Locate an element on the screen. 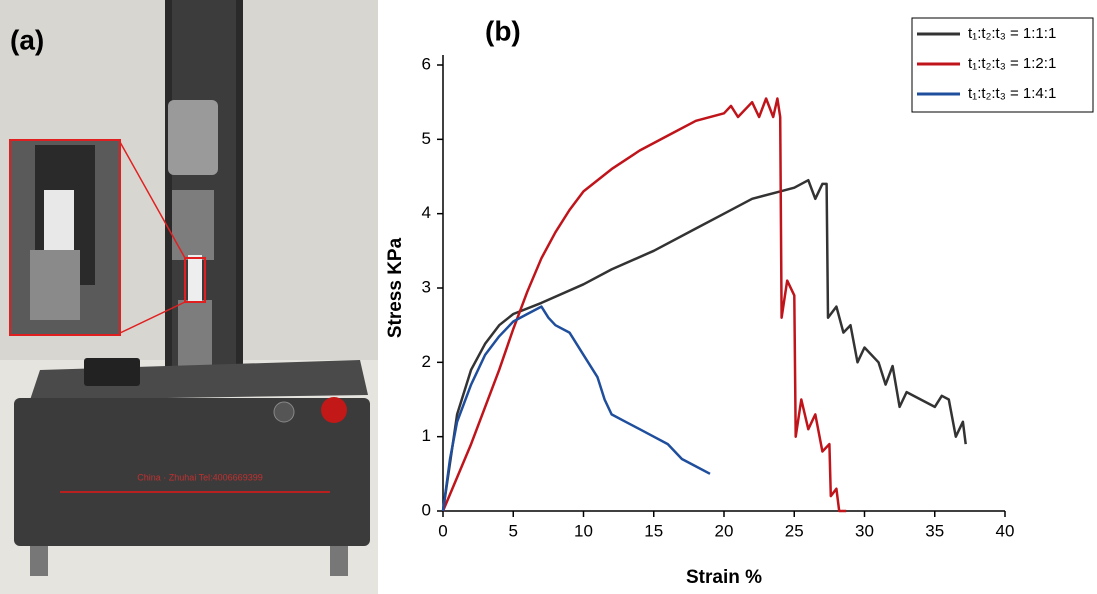 This screenshot has width=1097, height=594. specimen is located at coordinates (195, 279).